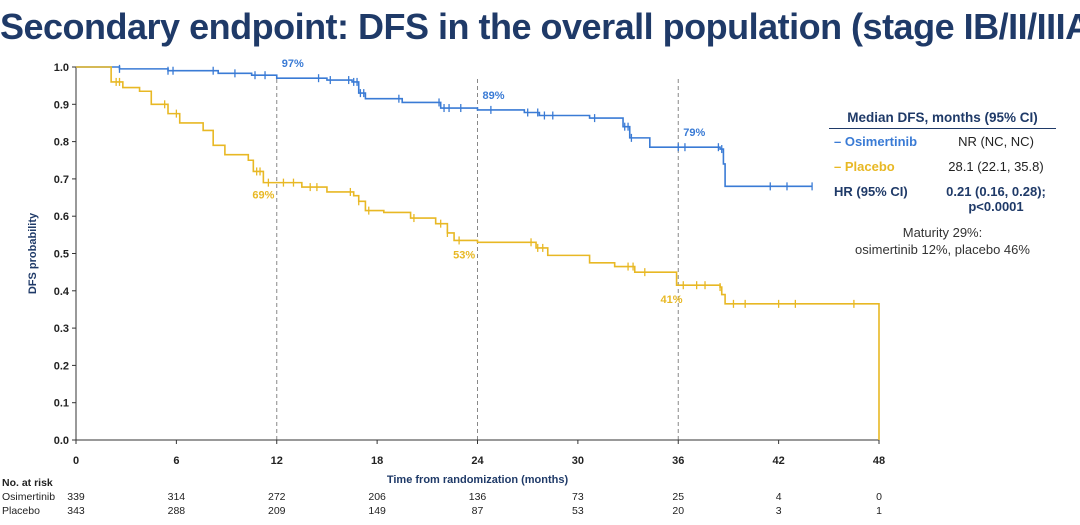  I want to click on x-tick-label: 48, so click(879, 461).